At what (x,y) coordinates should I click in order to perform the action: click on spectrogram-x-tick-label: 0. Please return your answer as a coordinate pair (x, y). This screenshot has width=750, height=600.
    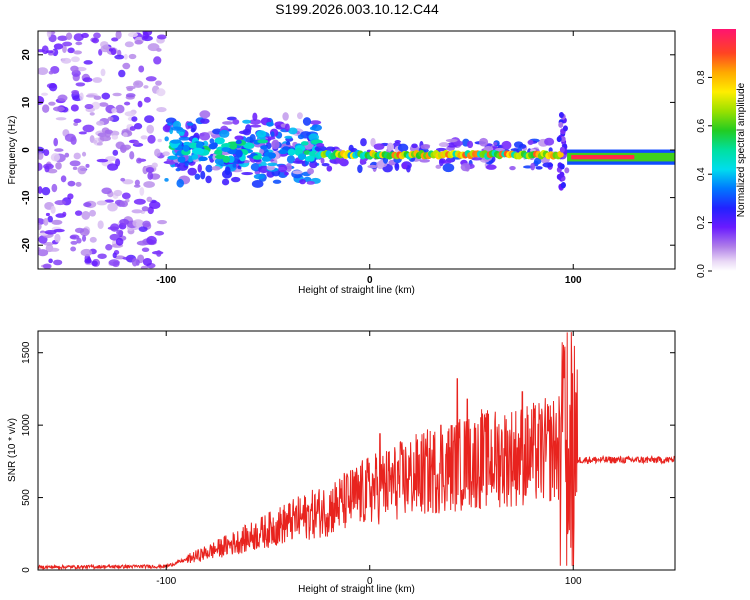
    Looking at the image, I should click on (370, 280).